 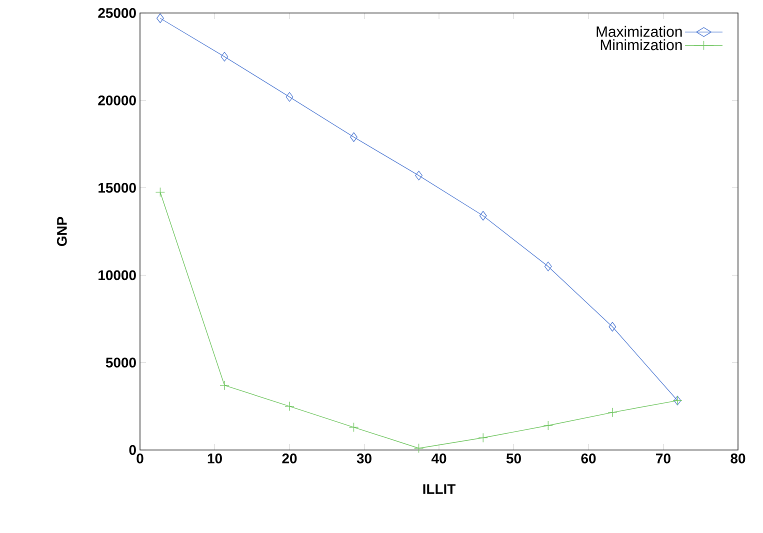 I want to click on y-axis-title: GNP, so click(x=61, y=231).